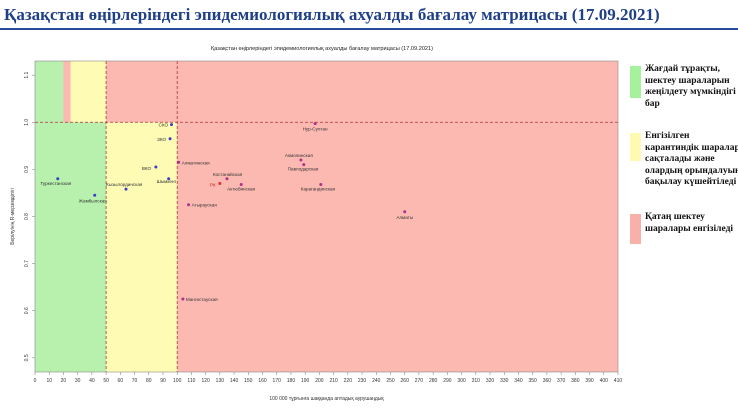 Image resolution: width=738 pixels, height=419 pixels. What do you see at coordinates (55, 183) in the screenshot?
I see `data-point-label: Туркестанская` at bounding box center [55, 183].